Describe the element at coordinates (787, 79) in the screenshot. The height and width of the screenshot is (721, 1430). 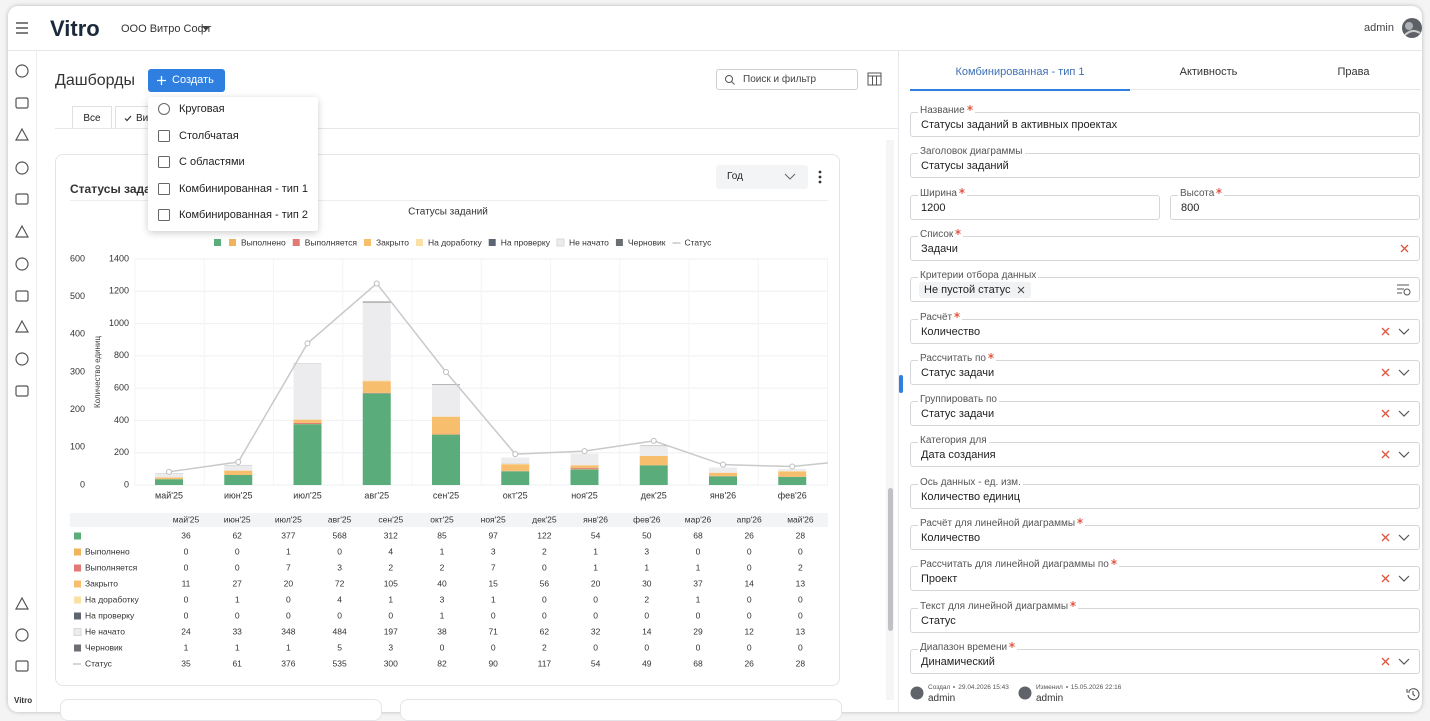
I see `search-box: Поиск и фильтр` at that location.